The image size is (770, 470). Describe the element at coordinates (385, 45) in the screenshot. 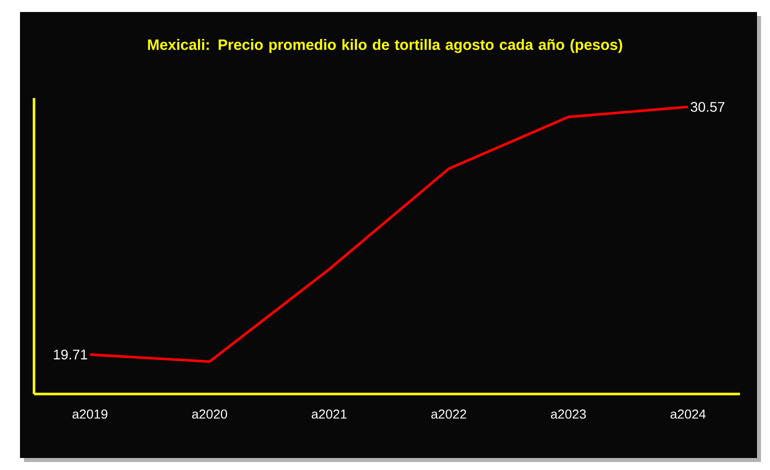

I see `chart-title: Mexicali: Precio promedio kilo de tortilla agosto cada año (pesos)` at that location.